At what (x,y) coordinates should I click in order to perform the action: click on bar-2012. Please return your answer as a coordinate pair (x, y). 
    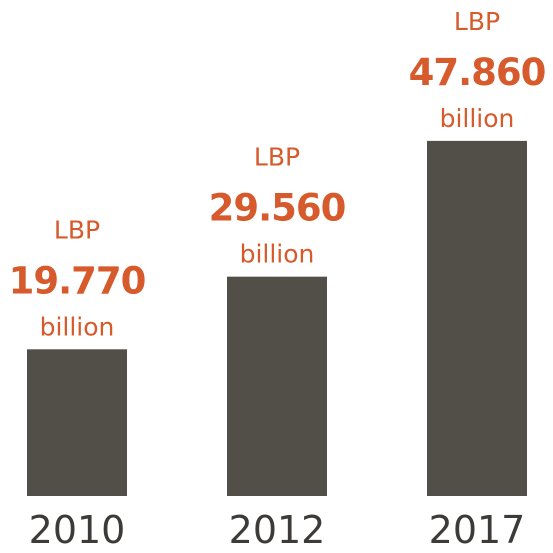
    Looking at the image, I should click on (277, 386).